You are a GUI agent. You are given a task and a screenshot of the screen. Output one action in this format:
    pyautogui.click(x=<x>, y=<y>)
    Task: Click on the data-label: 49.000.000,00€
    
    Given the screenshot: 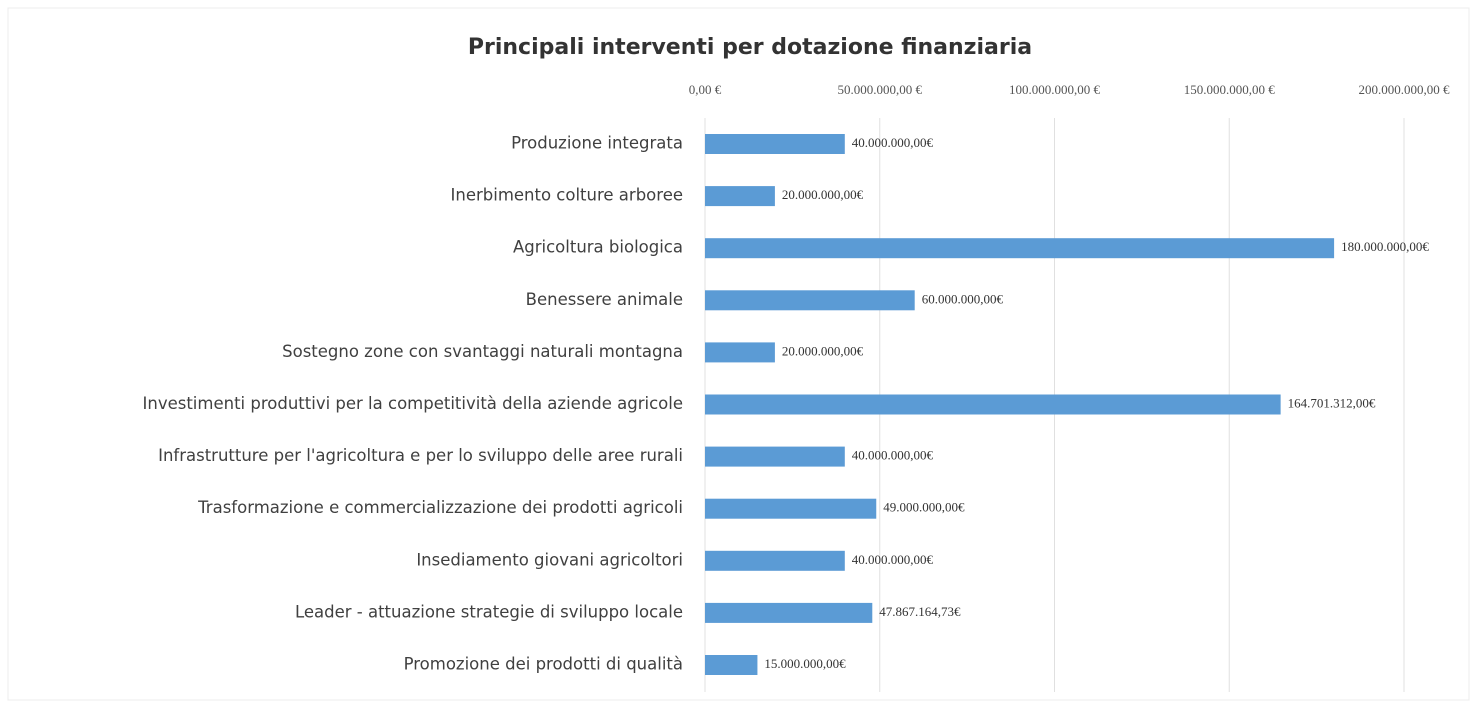 What is the action you would take?
    pyautogui.click(x=924, y=507)
    